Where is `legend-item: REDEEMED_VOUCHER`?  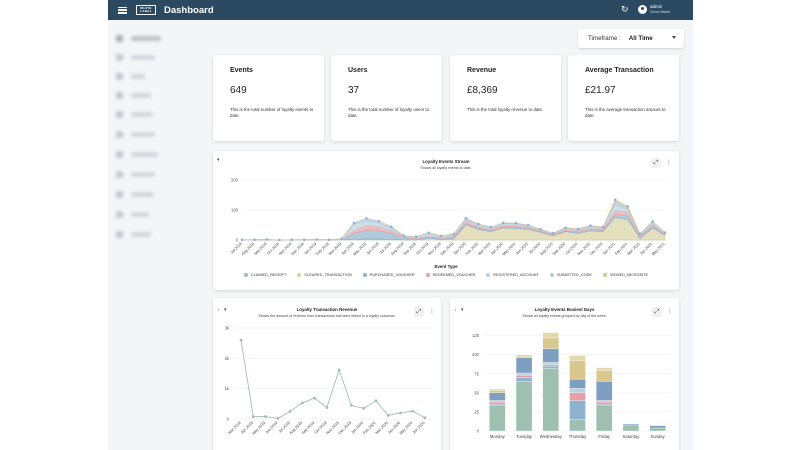 legend-item: REDEEMED_VOUCHER is located at coordinates (450, 275).